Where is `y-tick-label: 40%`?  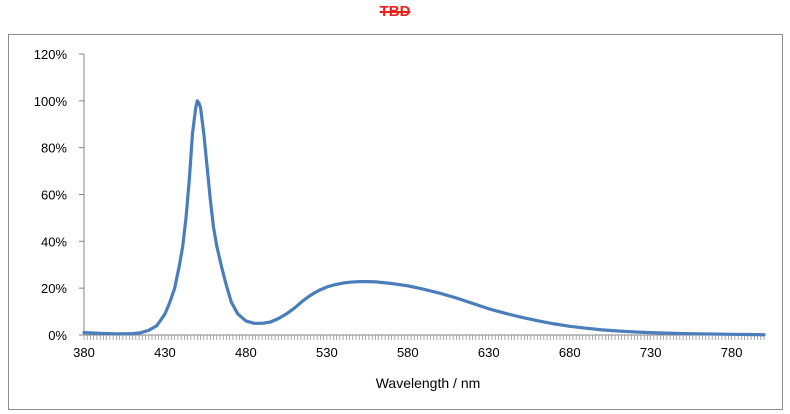
y-tick-label: 40% is located at coordinates (54, 241).